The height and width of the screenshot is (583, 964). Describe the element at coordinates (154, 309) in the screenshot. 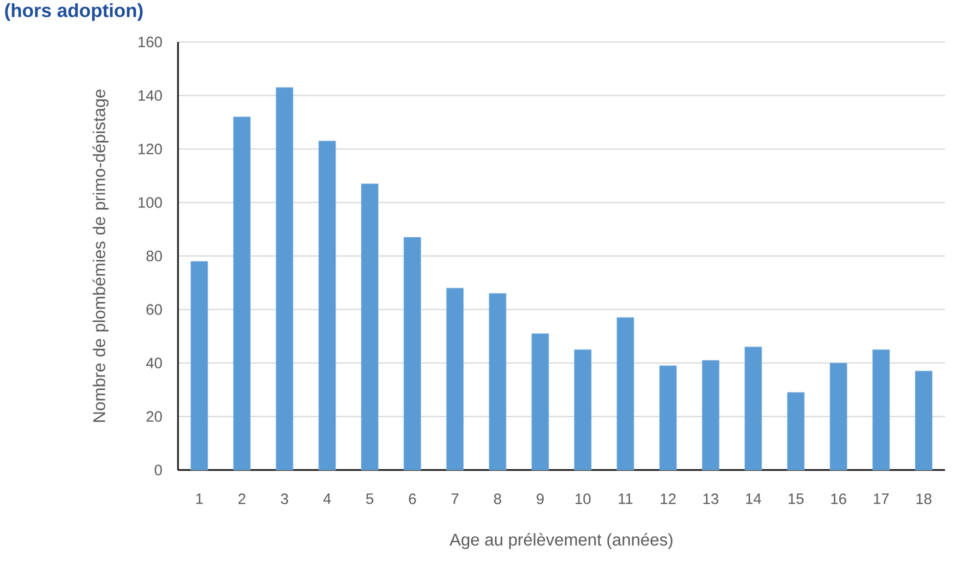

I see `y-tick-label: 60` at that location.